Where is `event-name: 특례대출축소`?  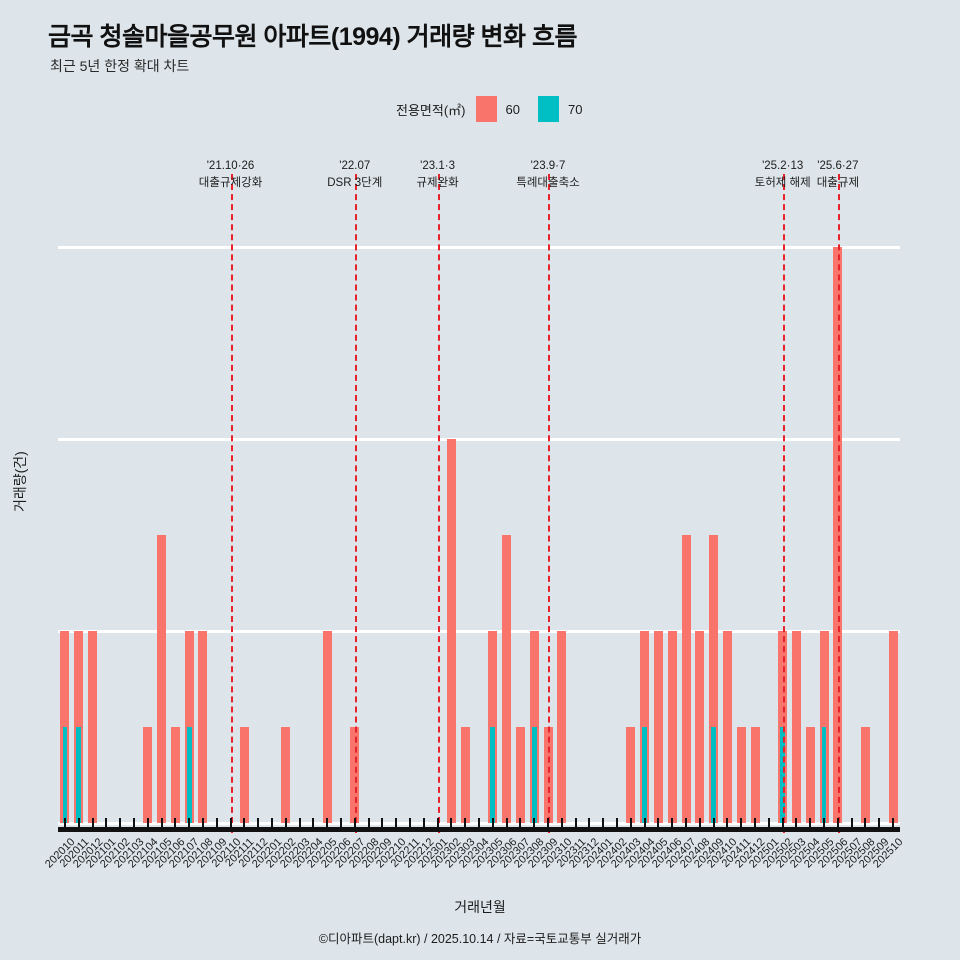 event-name: 특례대출축소 is located at coordinates (548, 183).